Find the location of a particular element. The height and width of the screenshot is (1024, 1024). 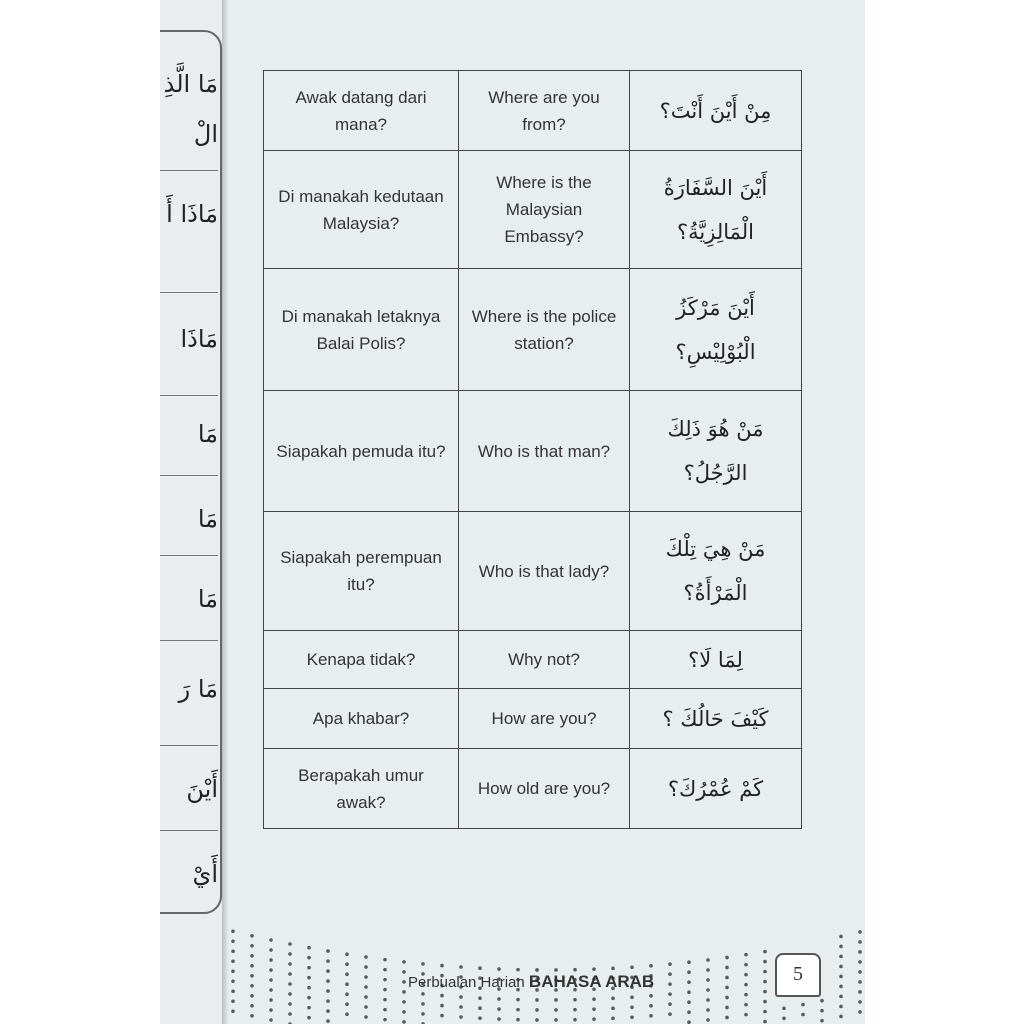

malay-cell: Kenapa tidak? is located at coordinates (361, 659).